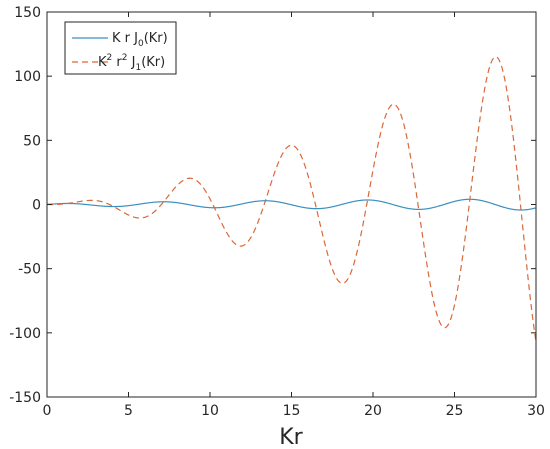 The image size is (550, 449). What do you see at coordinates (27, 13) in the screenshot?
I see `y-tick-label: 150` at bounding box center [27, 13].